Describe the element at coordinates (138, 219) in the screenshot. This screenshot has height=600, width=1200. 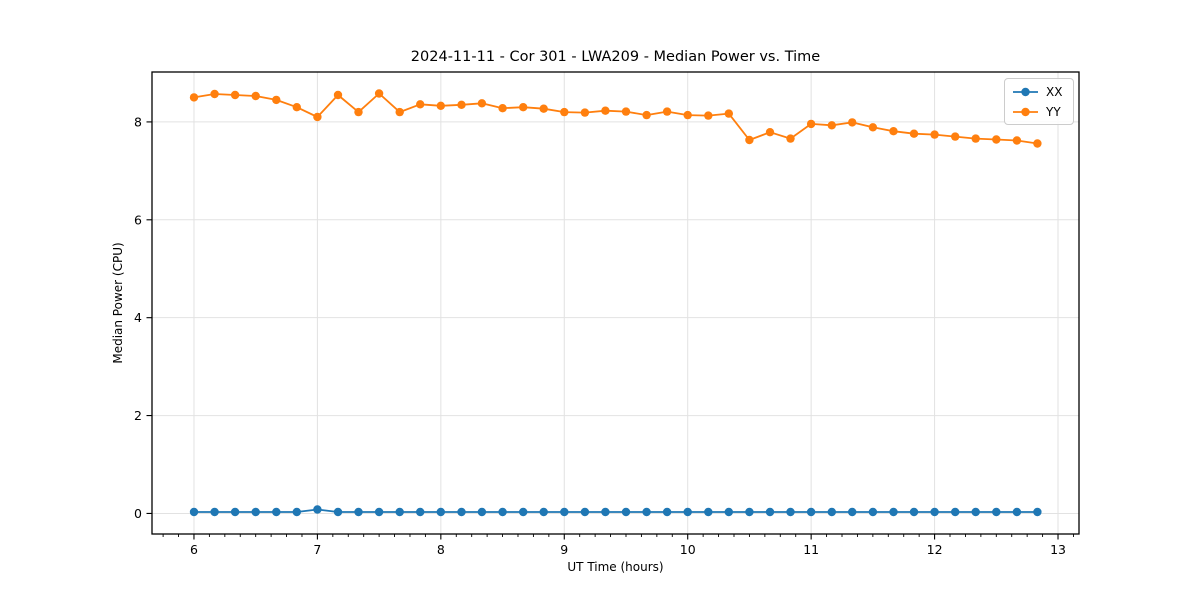
I see `y-tick-label: 6` at that location.